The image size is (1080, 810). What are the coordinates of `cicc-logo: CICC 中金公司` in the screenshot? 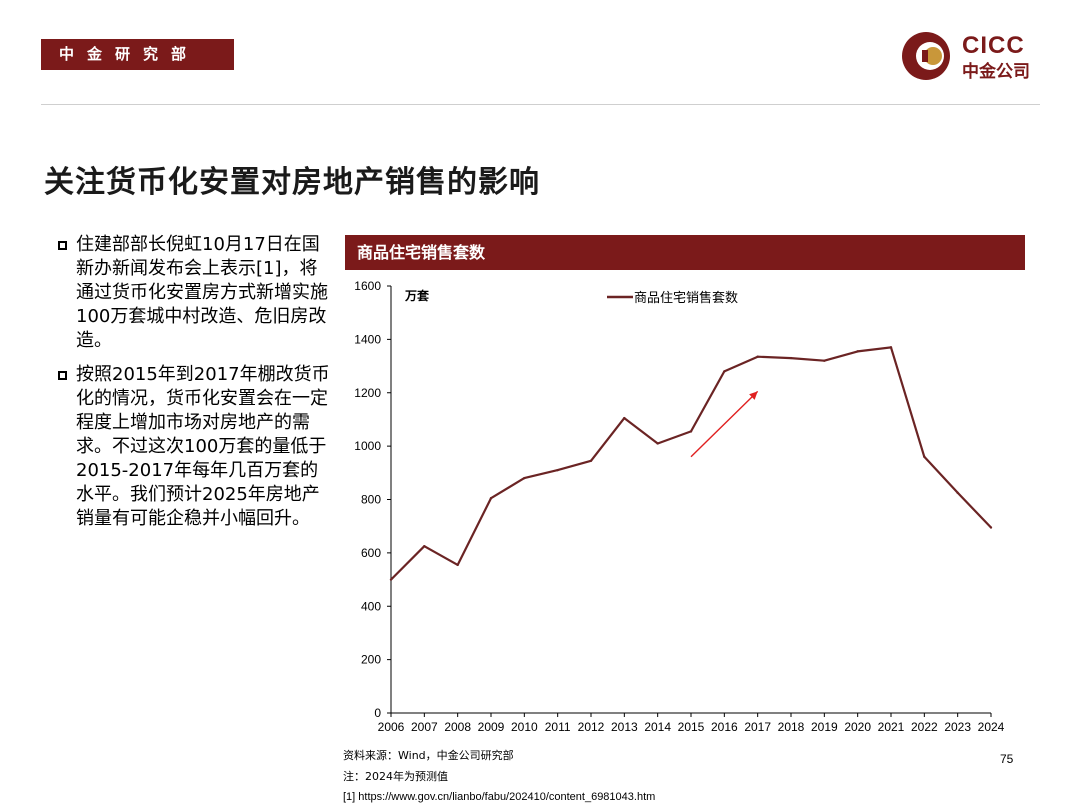 It's located at (972, 56).